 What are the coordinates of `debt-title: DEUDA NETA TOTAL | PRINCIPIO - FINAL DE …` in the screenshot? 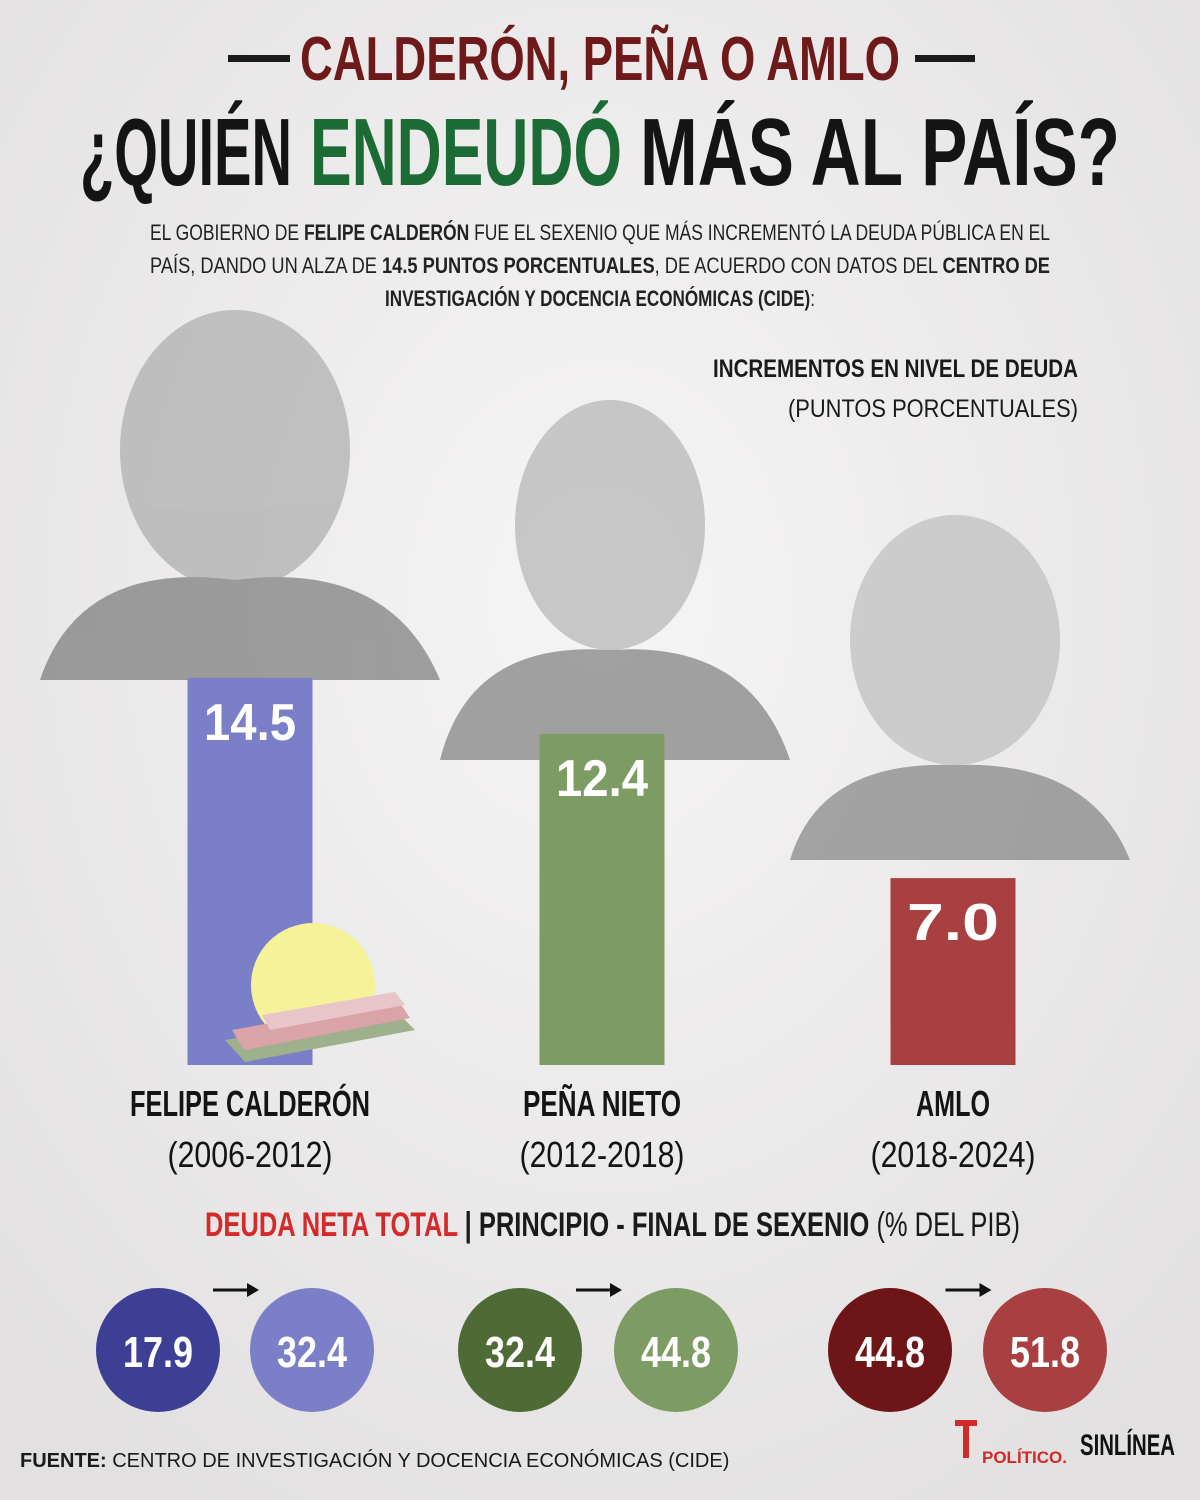 It's located at (612, 1225).